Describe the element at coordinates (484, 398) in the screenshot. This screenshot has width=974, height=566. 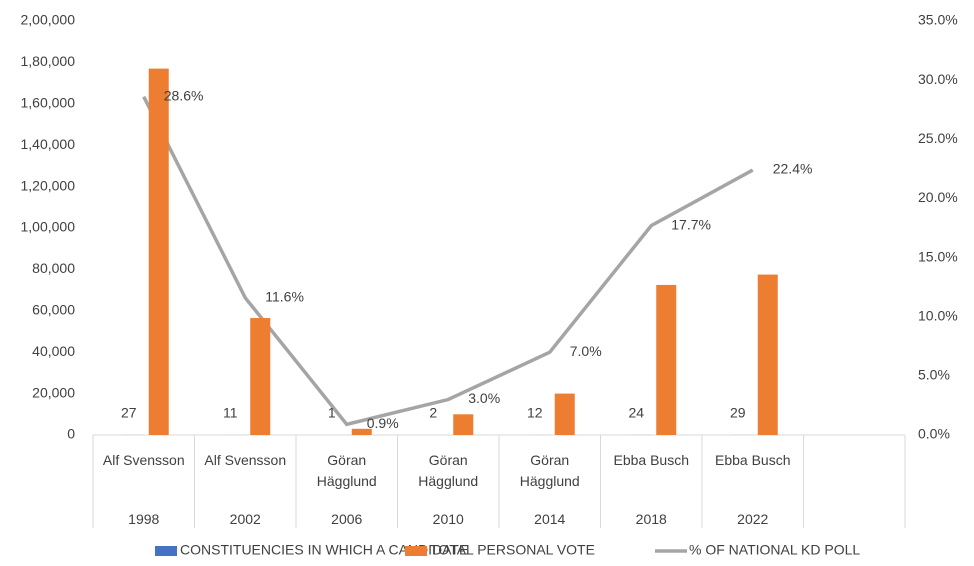
I see `data-label: 3.0%` at that location.